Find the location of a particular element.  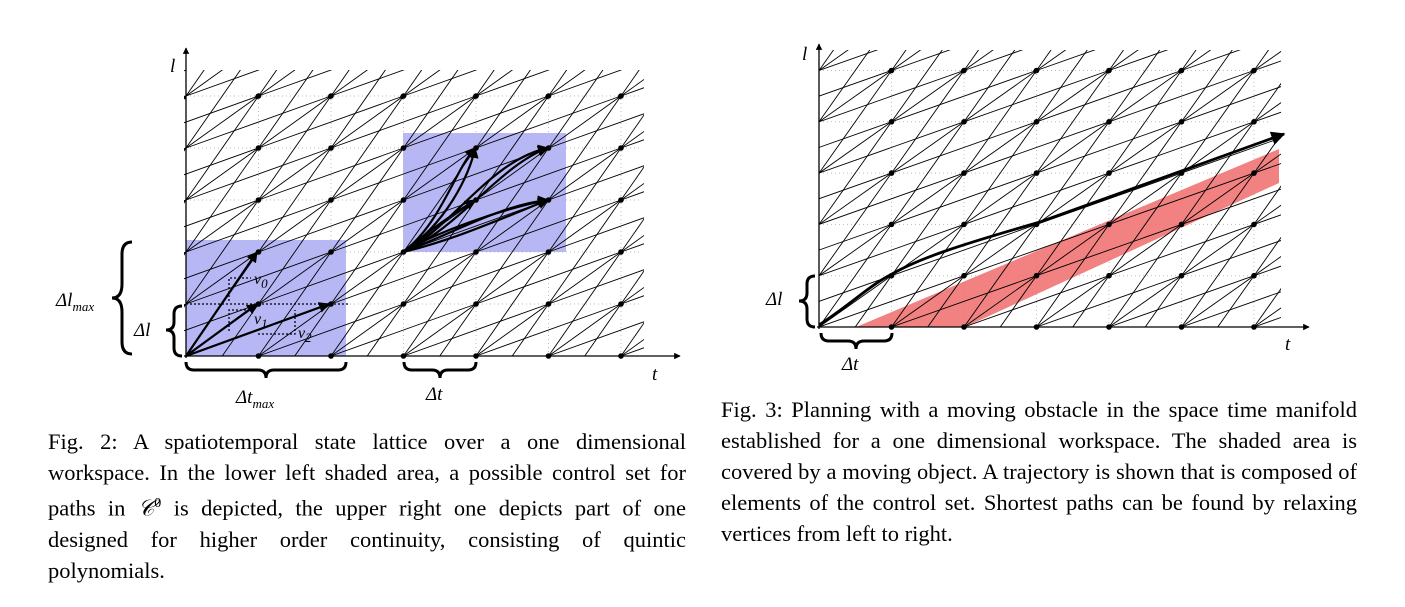

brace-delta-l is located at coordinates (174, 331).